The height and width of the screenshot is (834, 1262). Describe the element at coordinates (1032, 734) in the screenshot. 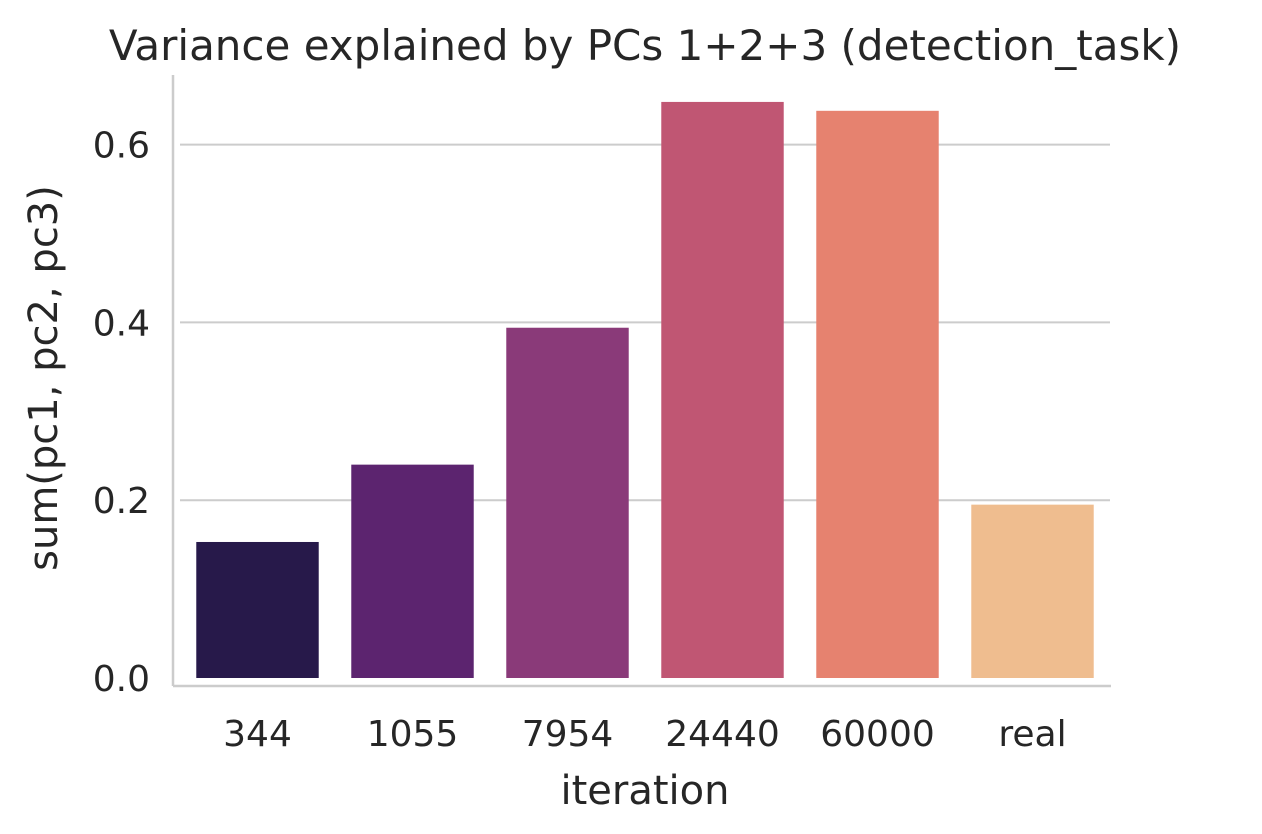

I see `x-tick-label-real: real` at that location.